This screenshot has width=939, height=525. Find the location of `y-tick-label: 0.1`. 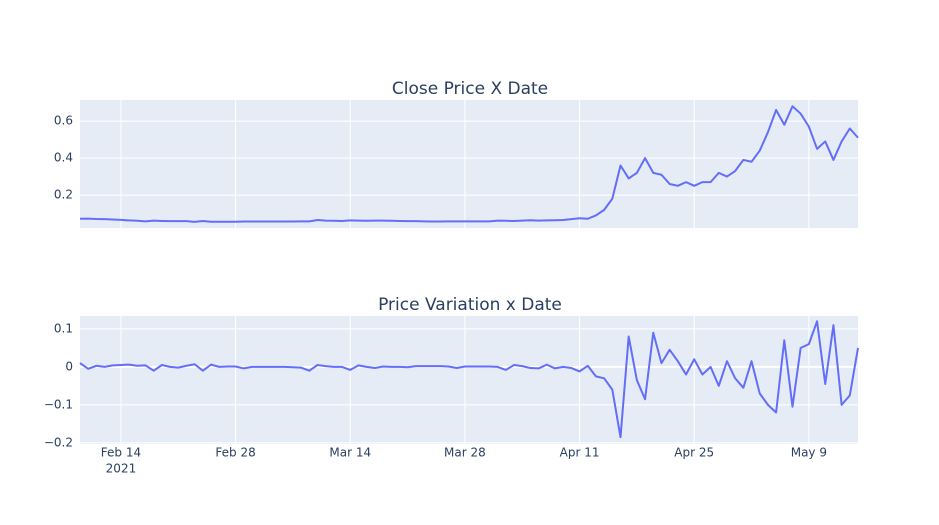

y-tick-label: 0.1 is located at coordinates (63, 328).